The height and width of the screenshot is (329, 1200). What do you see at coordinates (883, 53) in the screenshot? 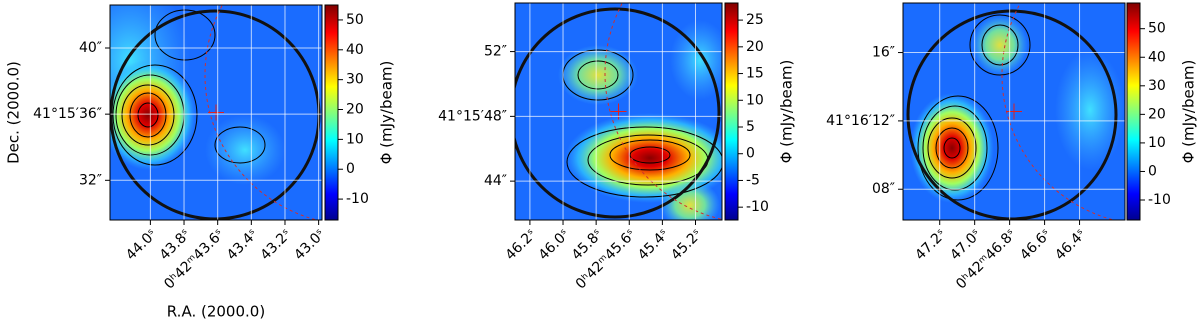
I see `y-tick-label: 16″` at bounding box center [883, 53].